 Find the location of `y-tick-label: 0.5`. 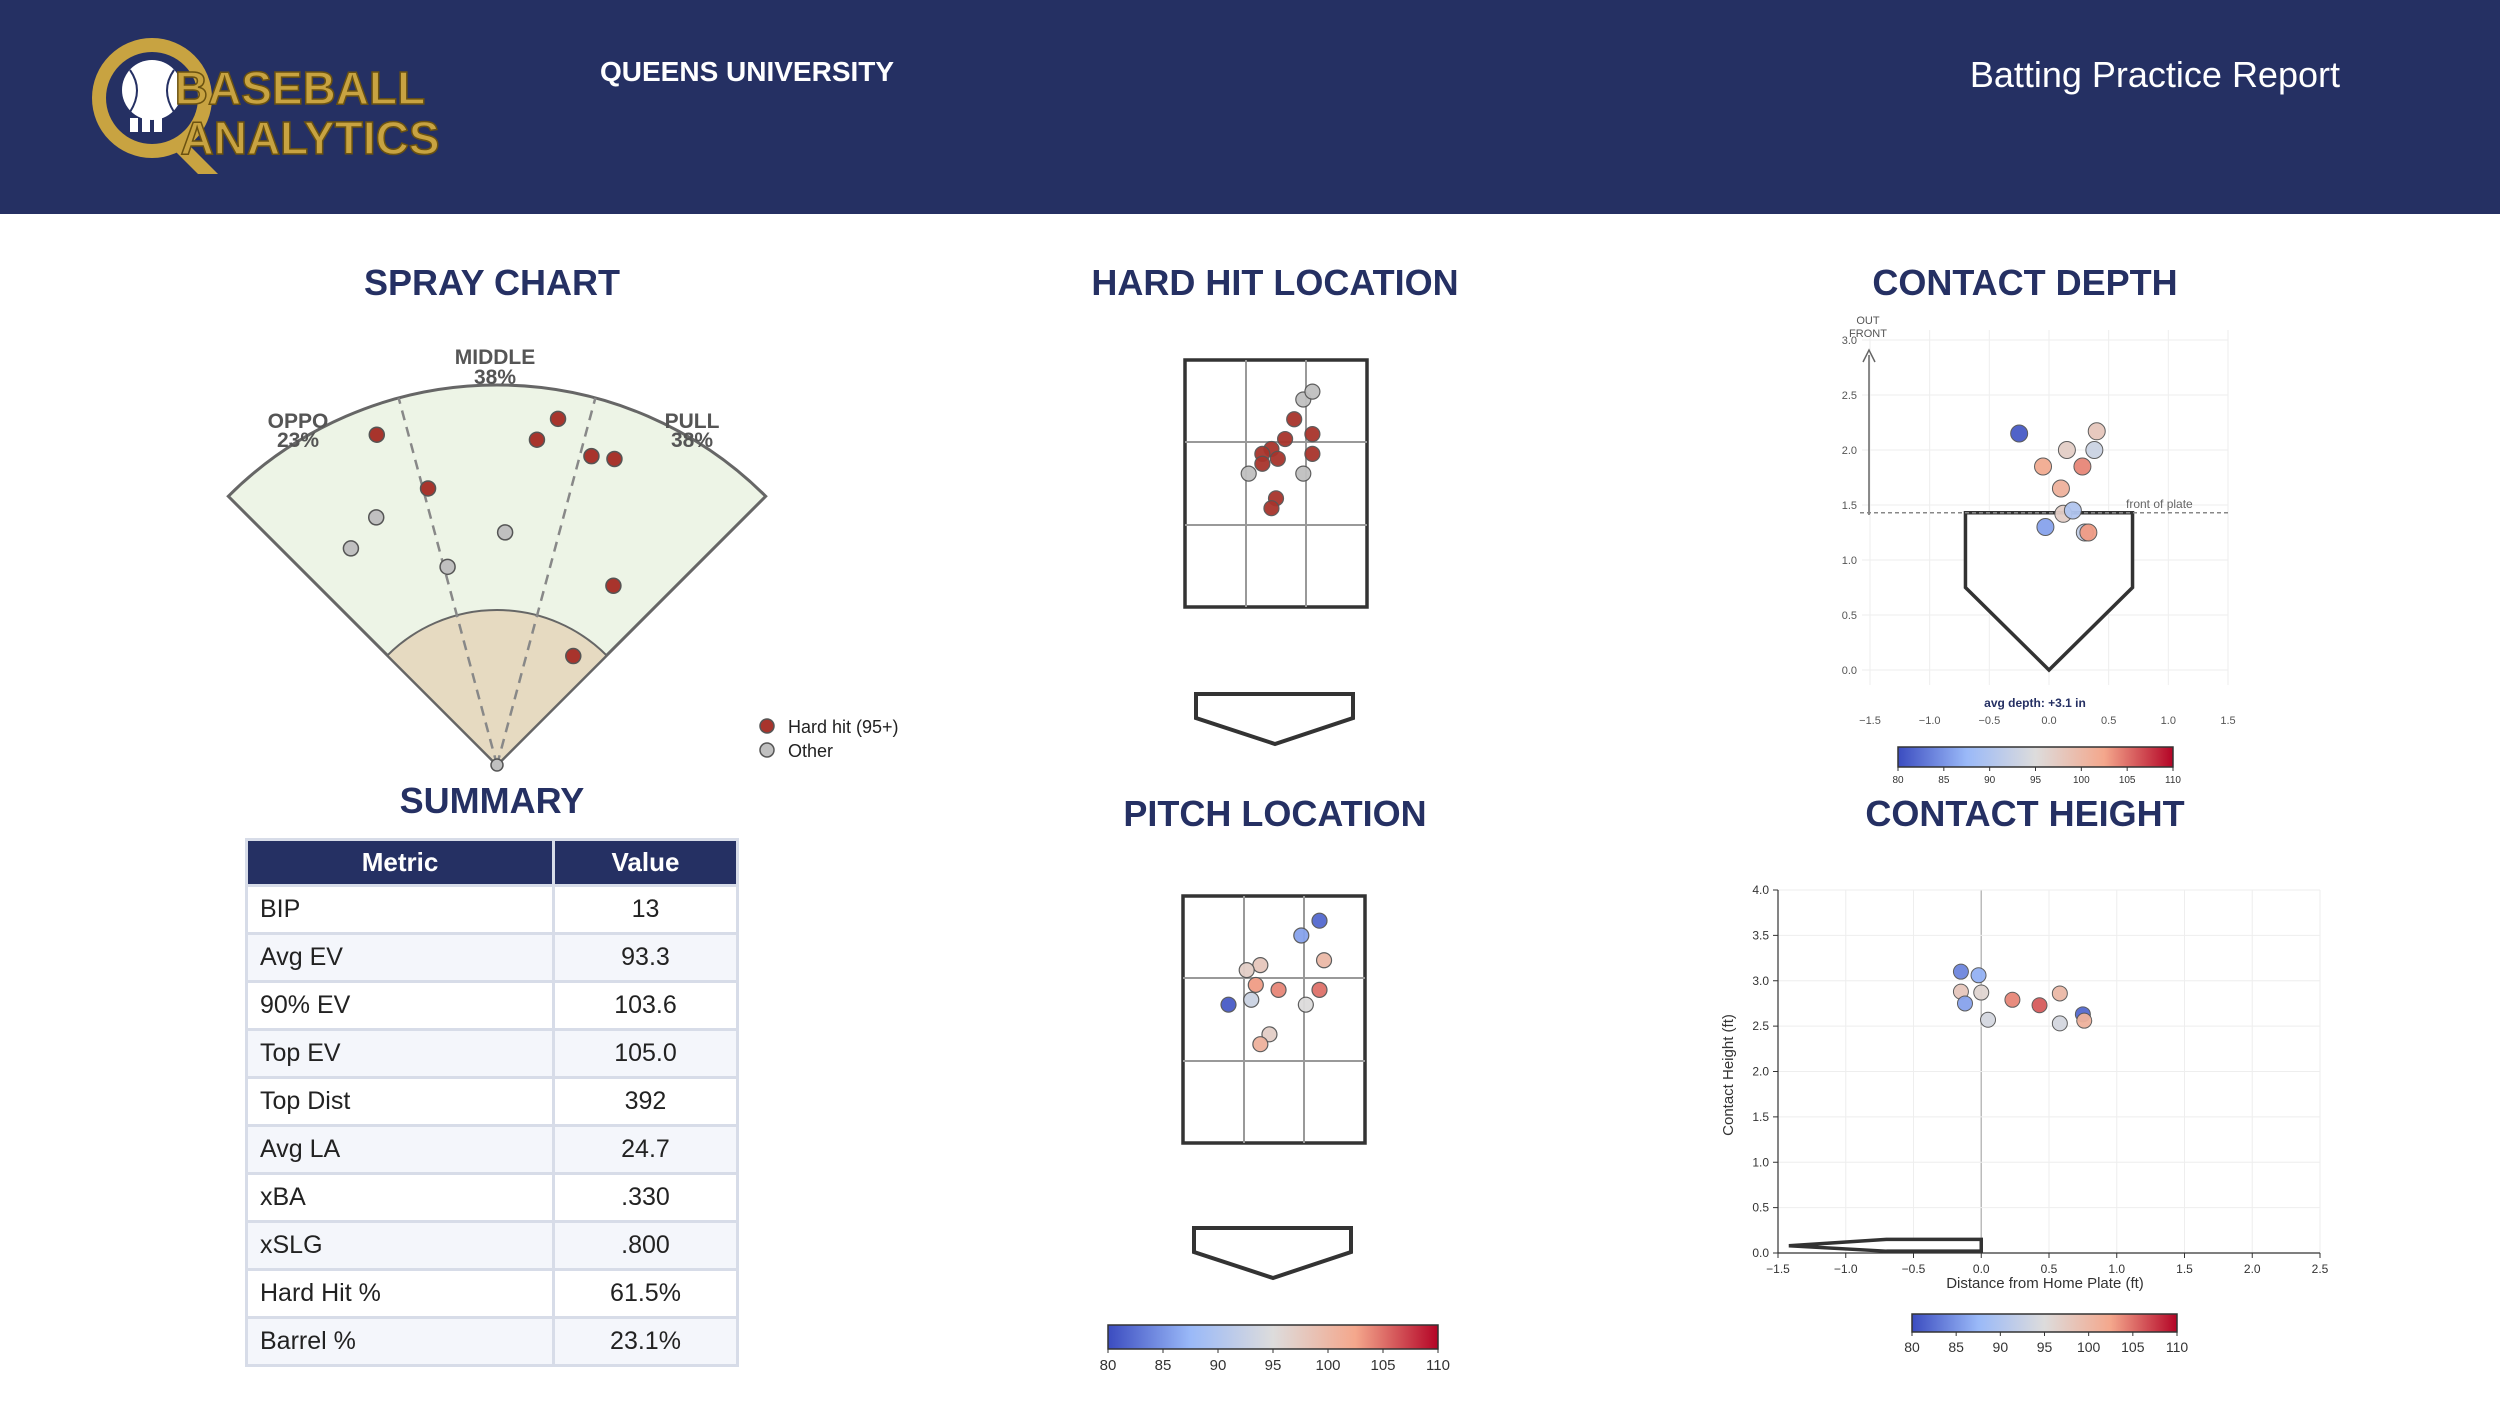

y-tick-label: 0.5 is located at coordinates (1849, 616).